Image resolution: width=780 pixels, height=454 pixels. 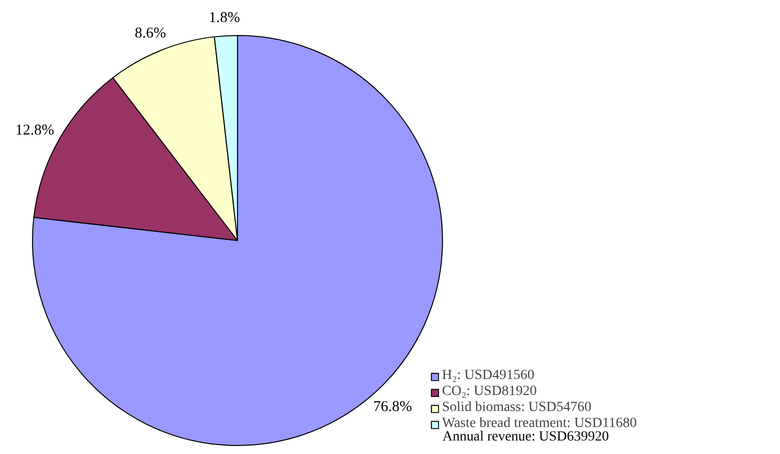 What do you see at coordinates (539, 423) in the screenshot?
I see `legend-label: Waste bread treatment: USD11680` at bounding box center [539, 423].